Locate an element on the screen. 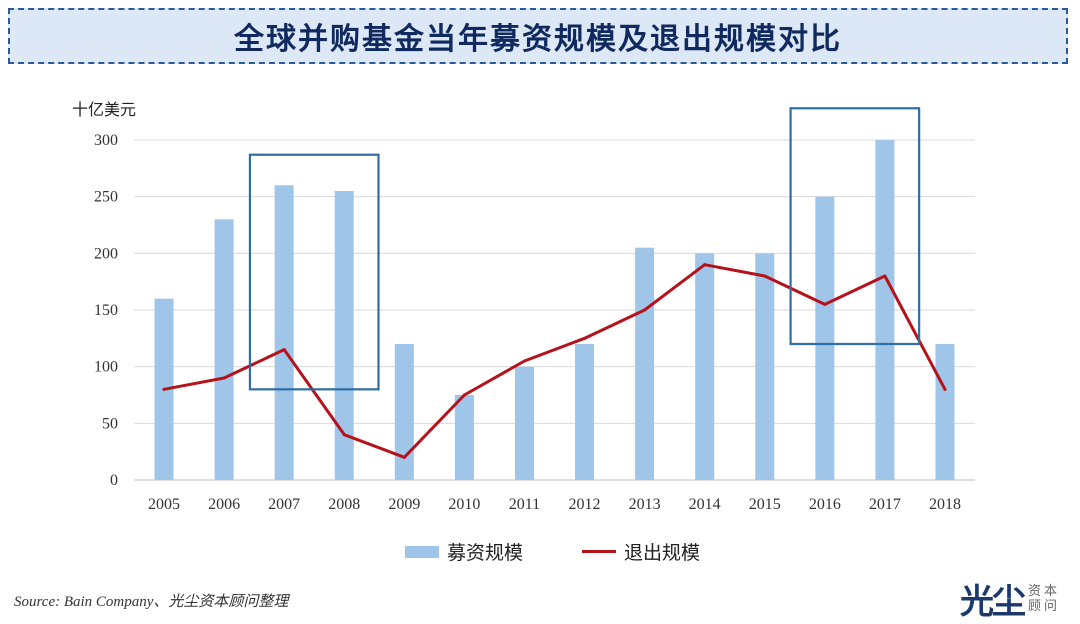 This screenshot has width=1080, height=624. source-note: Source: Bain Company、光尘资本顾问整理 is located at coordinates (151, 602).